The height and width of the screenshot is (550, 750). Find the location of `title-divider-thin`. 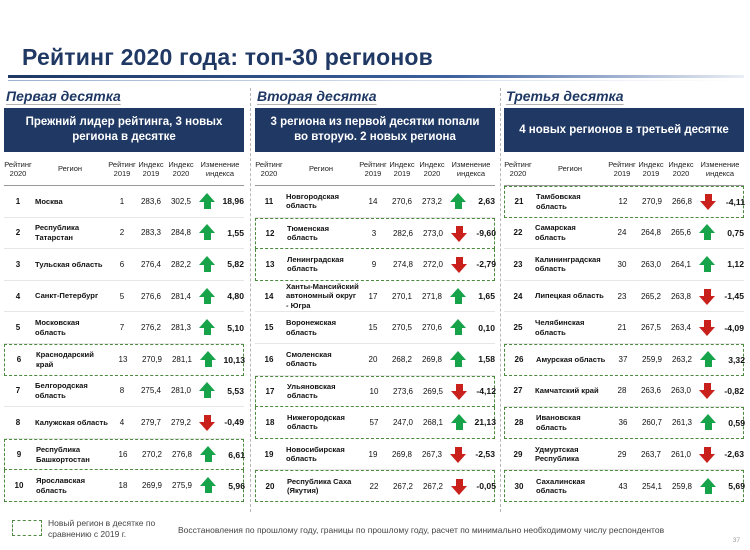

title-divider-thin is located at coordinates (376, 80).